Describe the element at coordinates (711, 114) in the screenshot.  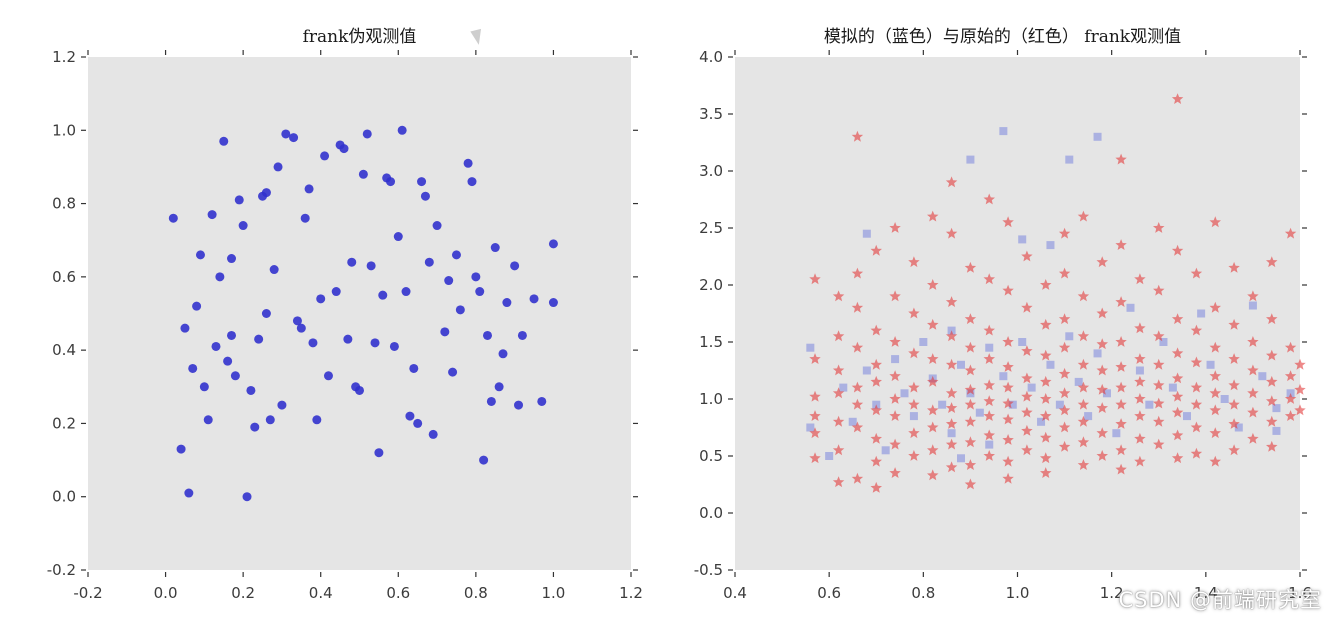
I see `svg-text: 3.5` at that location.